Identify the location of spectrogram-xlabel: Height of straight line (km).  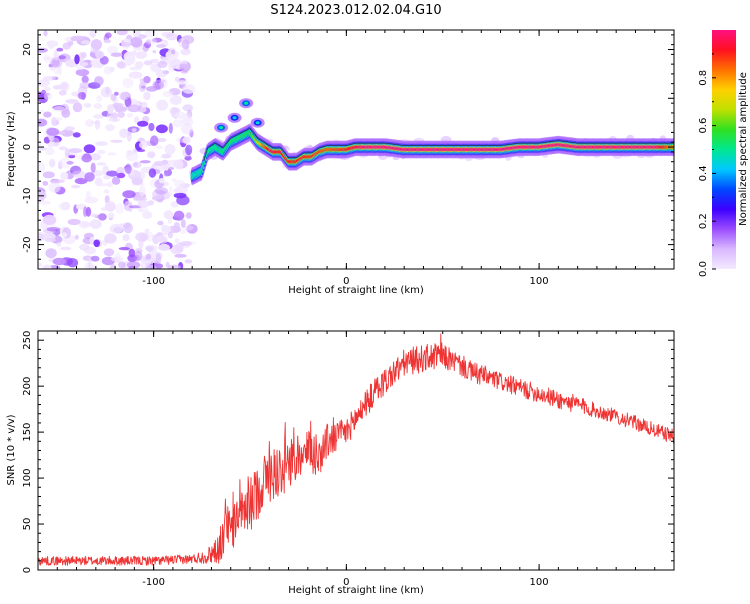
(356, 290).